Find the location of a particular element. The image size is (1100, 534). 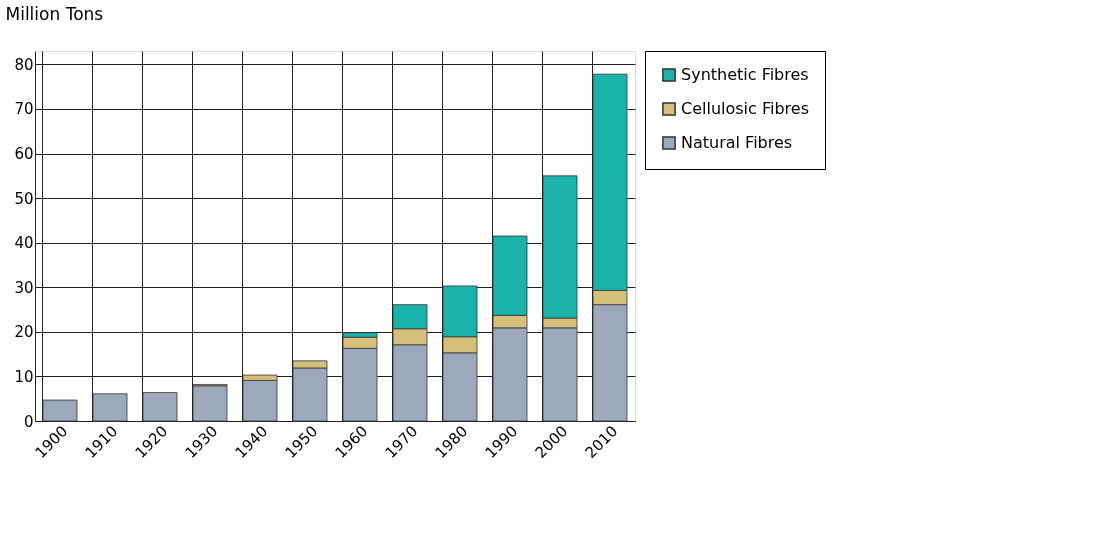

y-tick-label: 30 is located at coordinates (24, 287).